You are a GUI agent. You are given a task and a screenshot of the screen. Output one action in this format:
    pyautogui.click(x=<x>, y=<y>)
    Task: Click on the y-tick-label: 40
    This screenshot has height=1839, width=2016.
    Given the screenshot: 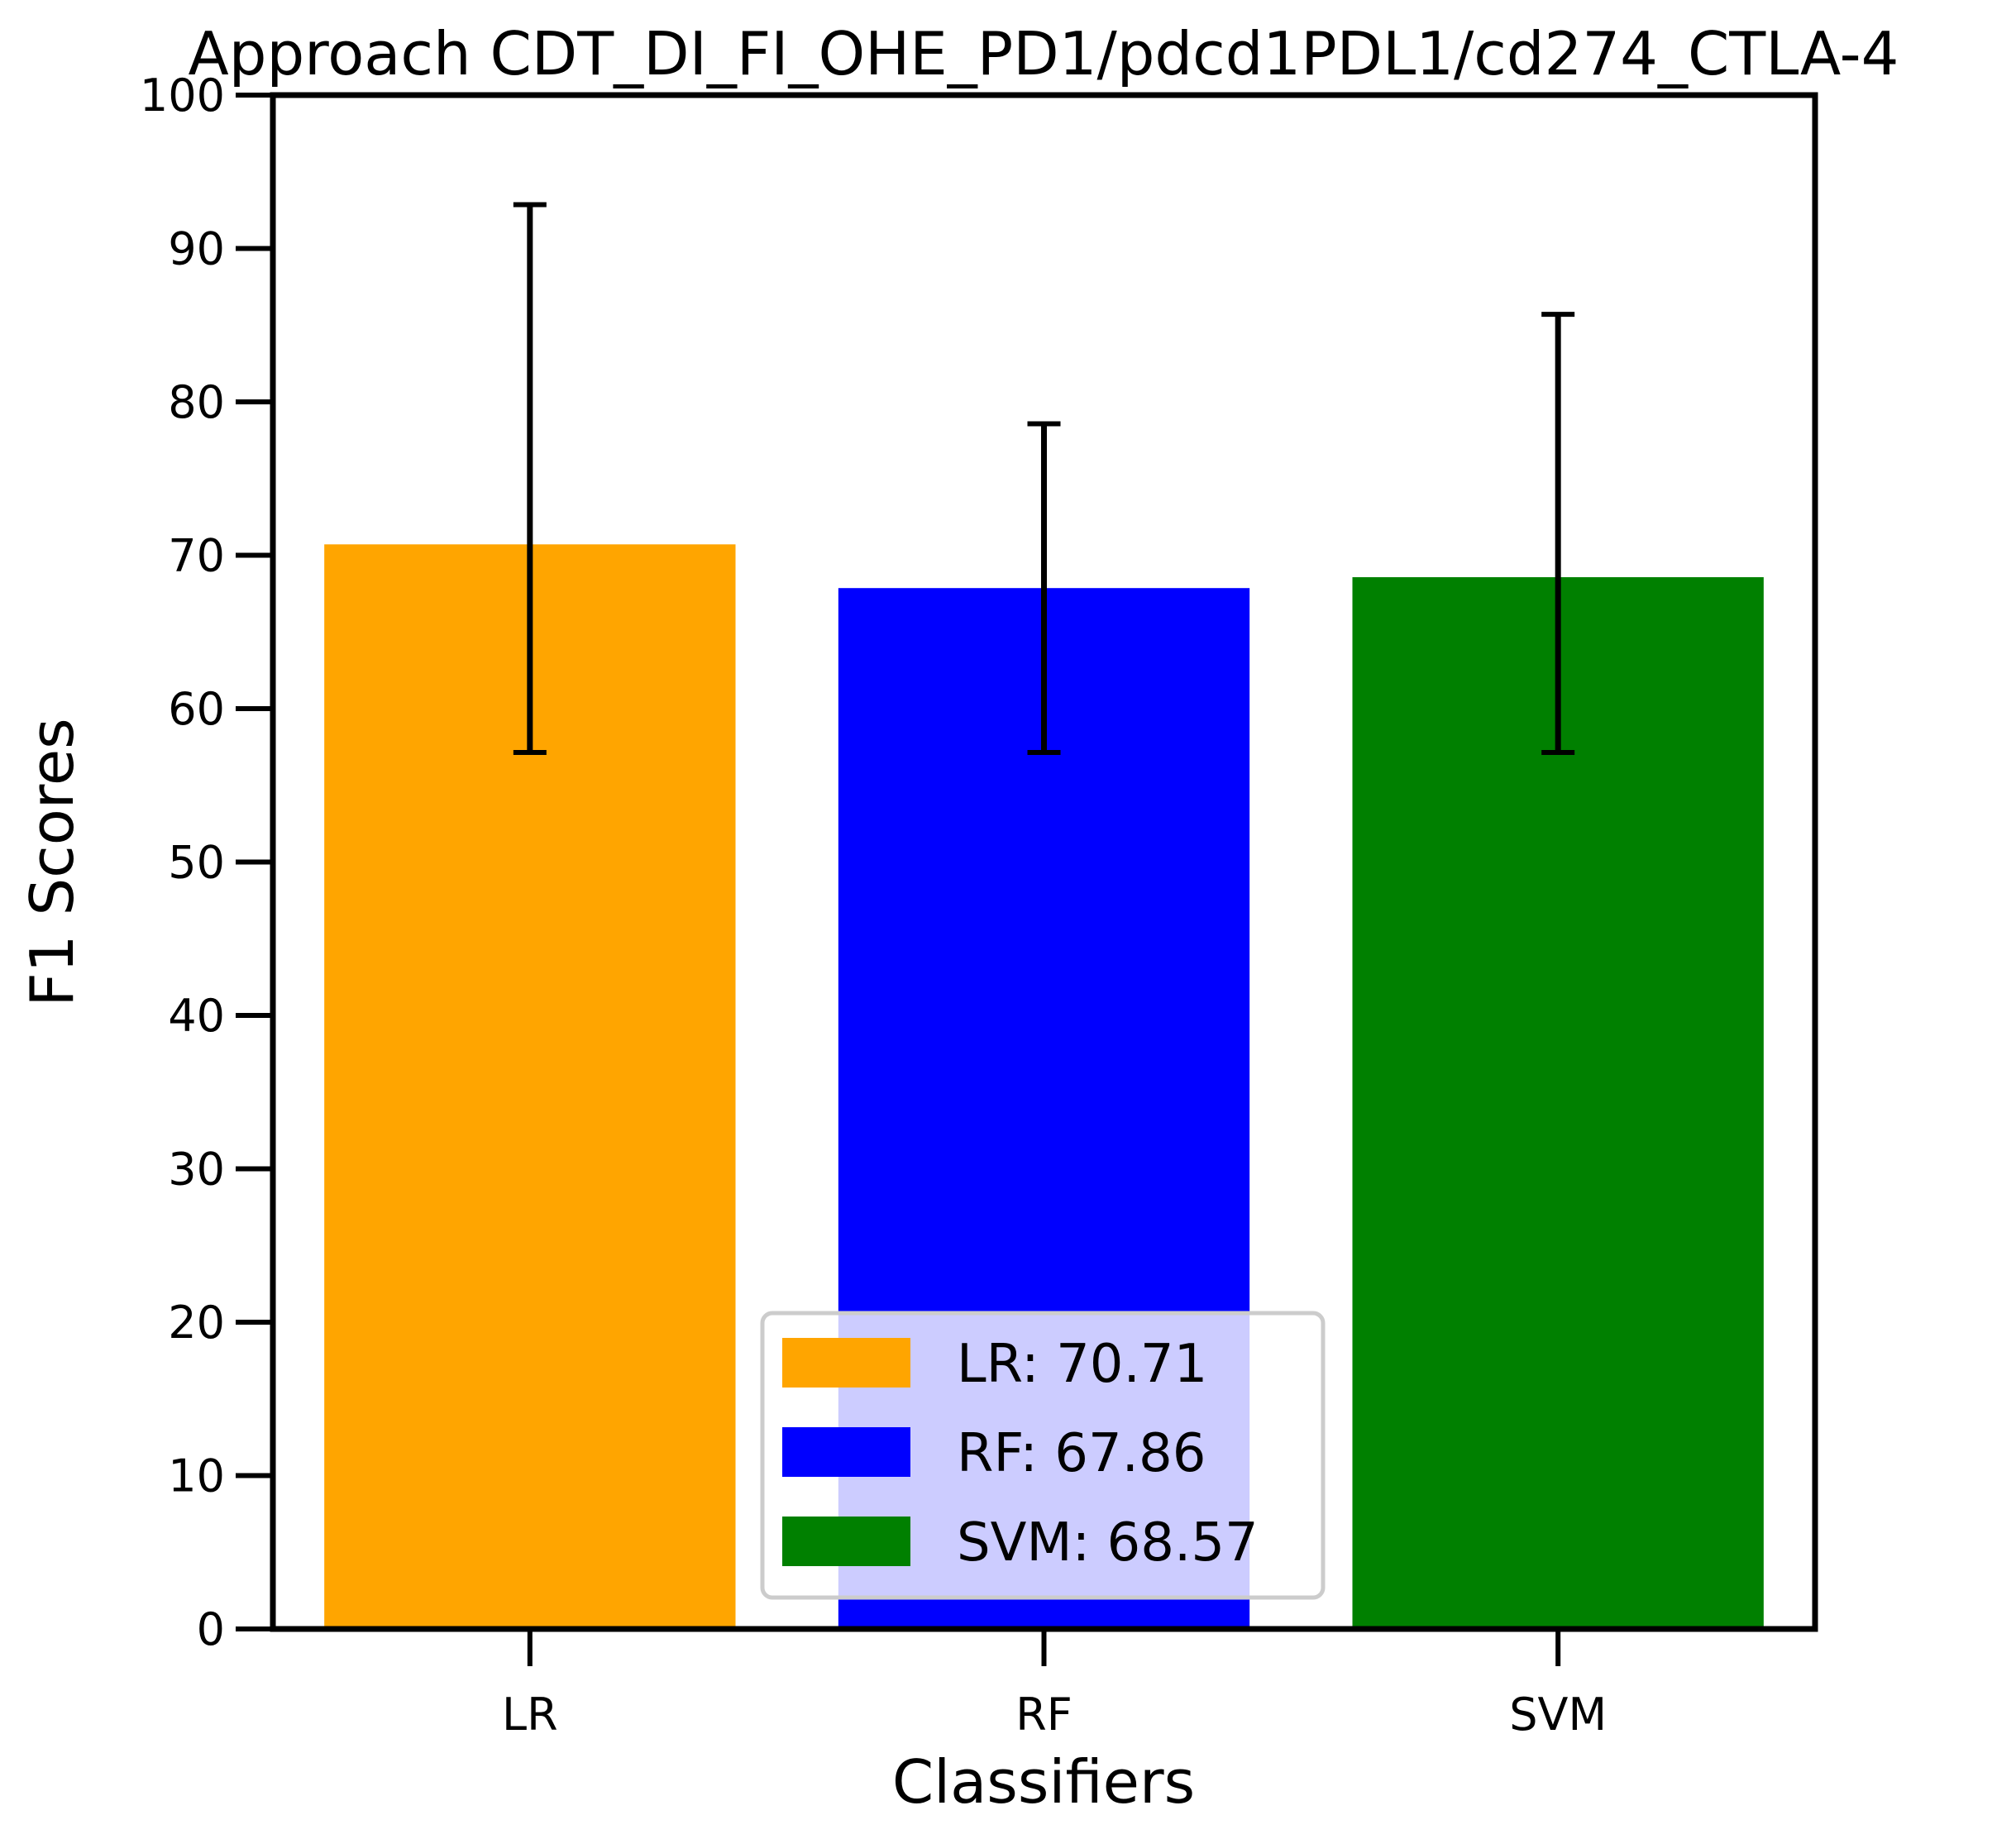 What is the action you would take?
    pyautogui.click(x=196, y=1016)
    